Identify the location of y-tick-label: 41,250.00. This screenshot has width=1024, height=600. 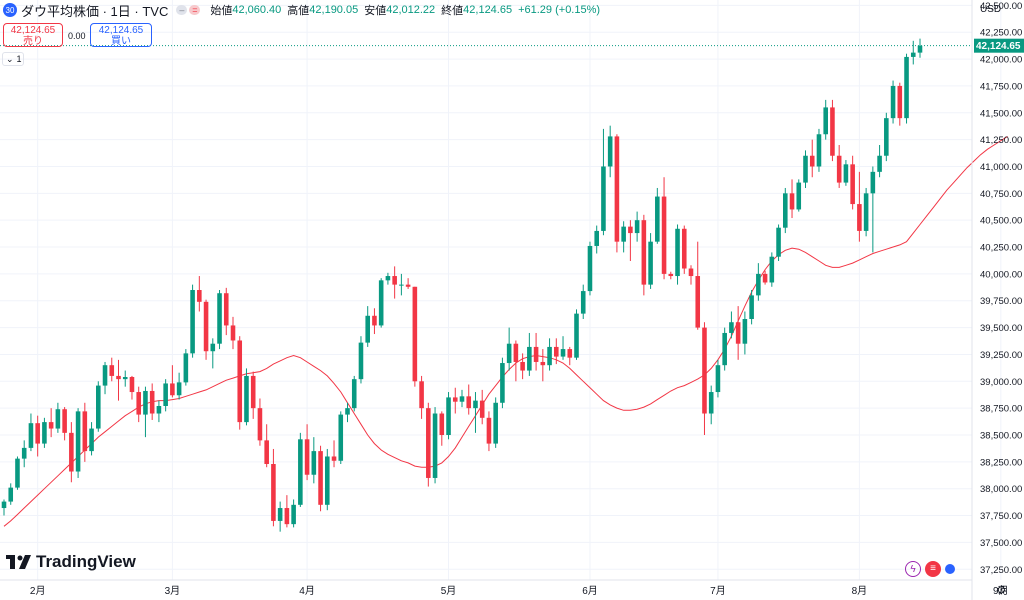
(1001, 140).